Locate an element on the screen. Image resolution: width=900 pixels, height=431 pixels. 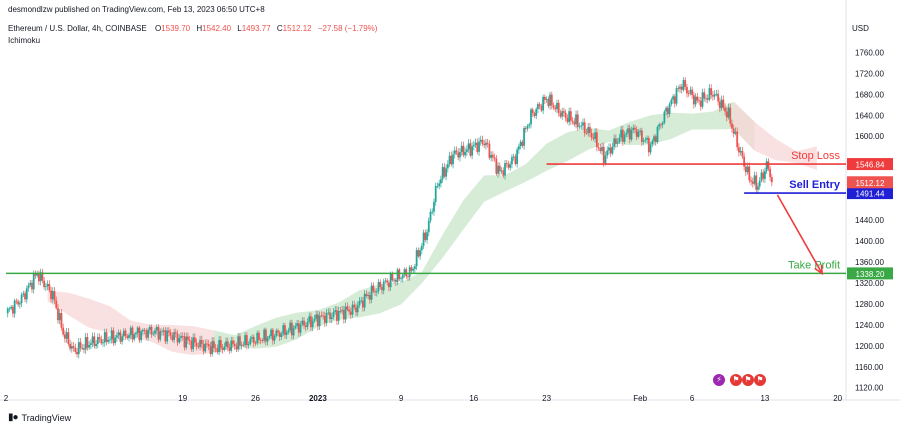
indicator-label: Ichimoku is located at coordinates (24, 40).